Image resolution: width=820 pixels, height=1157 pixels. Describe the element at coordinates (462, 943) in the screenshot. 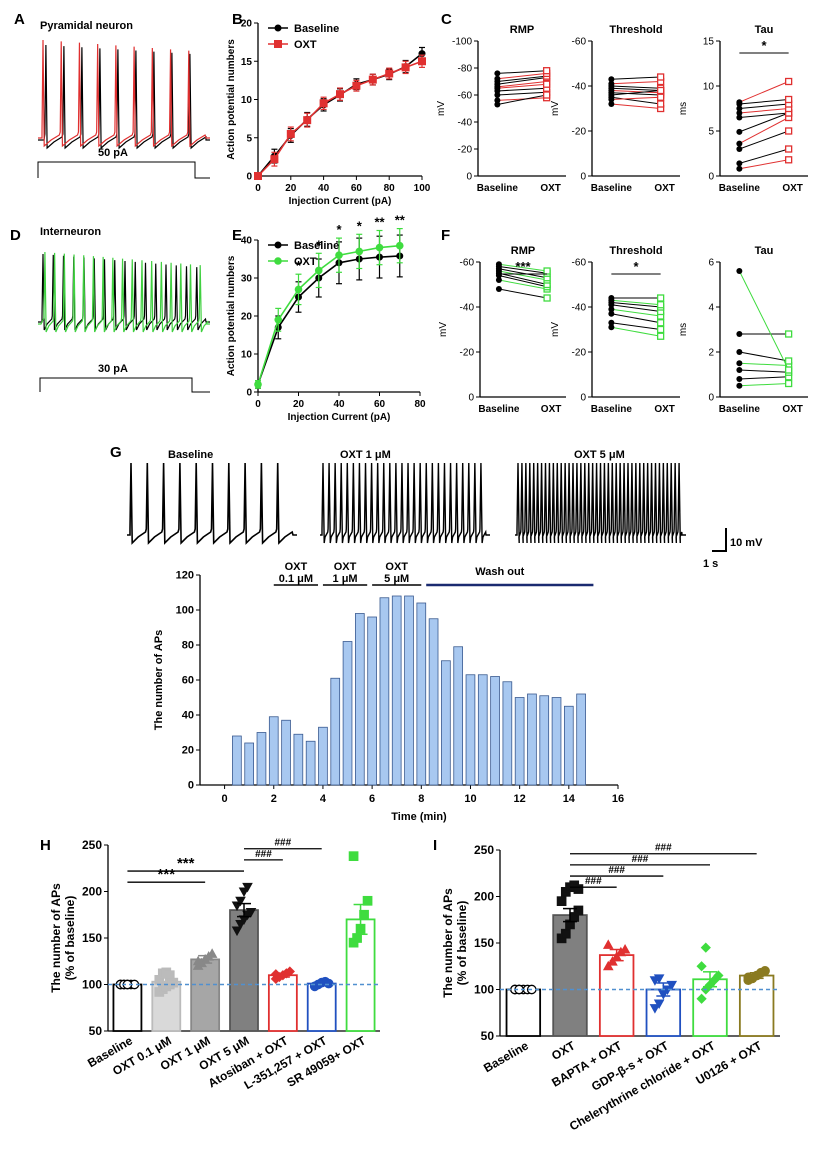

I see `panel-i-y-label-unit: (% of baseline)` at that location.